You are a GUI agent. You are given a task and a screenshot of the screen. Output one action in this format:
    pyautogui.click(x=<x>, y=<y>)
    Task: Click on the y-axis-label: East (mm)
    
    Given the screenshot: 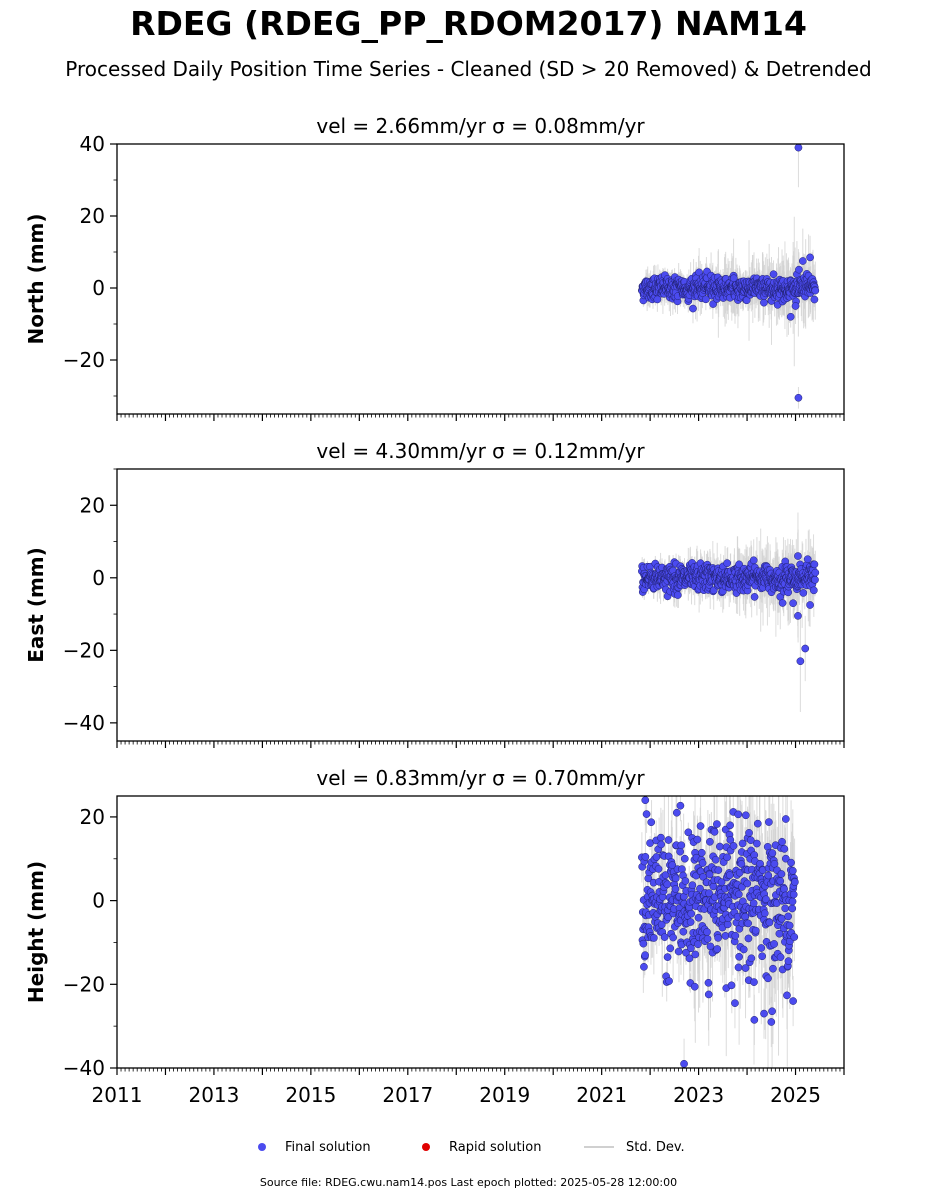 What is the action you would take?
    pyautogui.click(x=36, y=605)
    